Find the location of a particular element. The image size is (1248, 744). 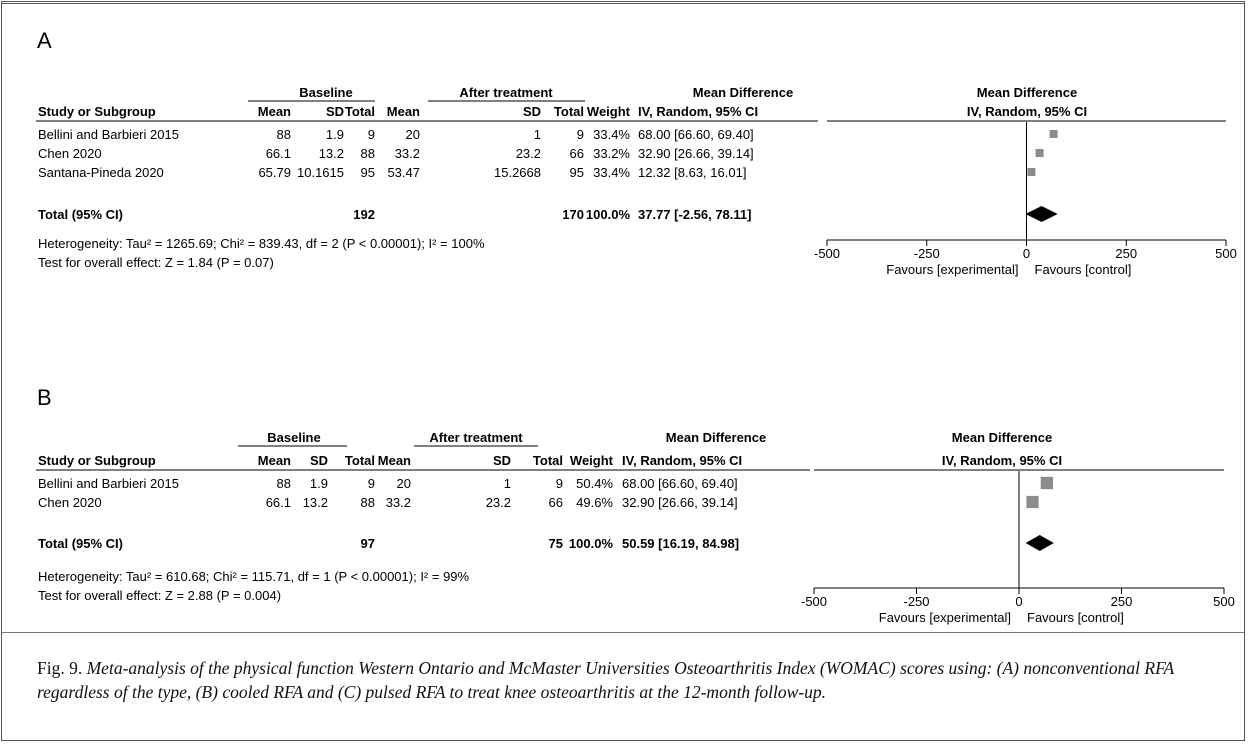

study-sd1: 10.1615 is located at coordinates (320, 172).